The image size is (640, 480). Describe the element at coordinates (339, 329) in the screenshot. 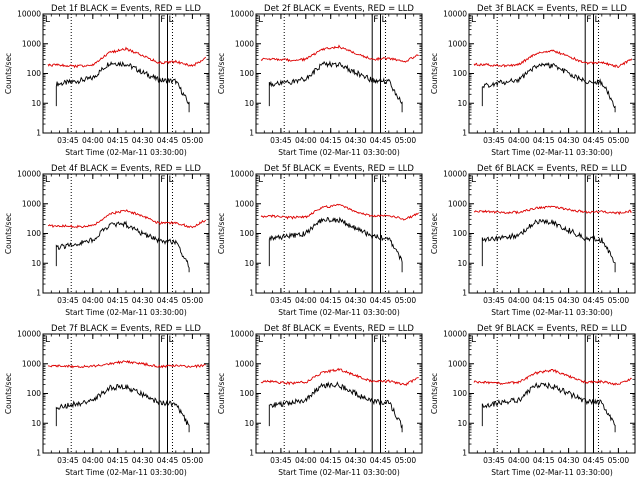

I see `panel-title: Det 8f BLACK = Events, RED = LLD` at that location.